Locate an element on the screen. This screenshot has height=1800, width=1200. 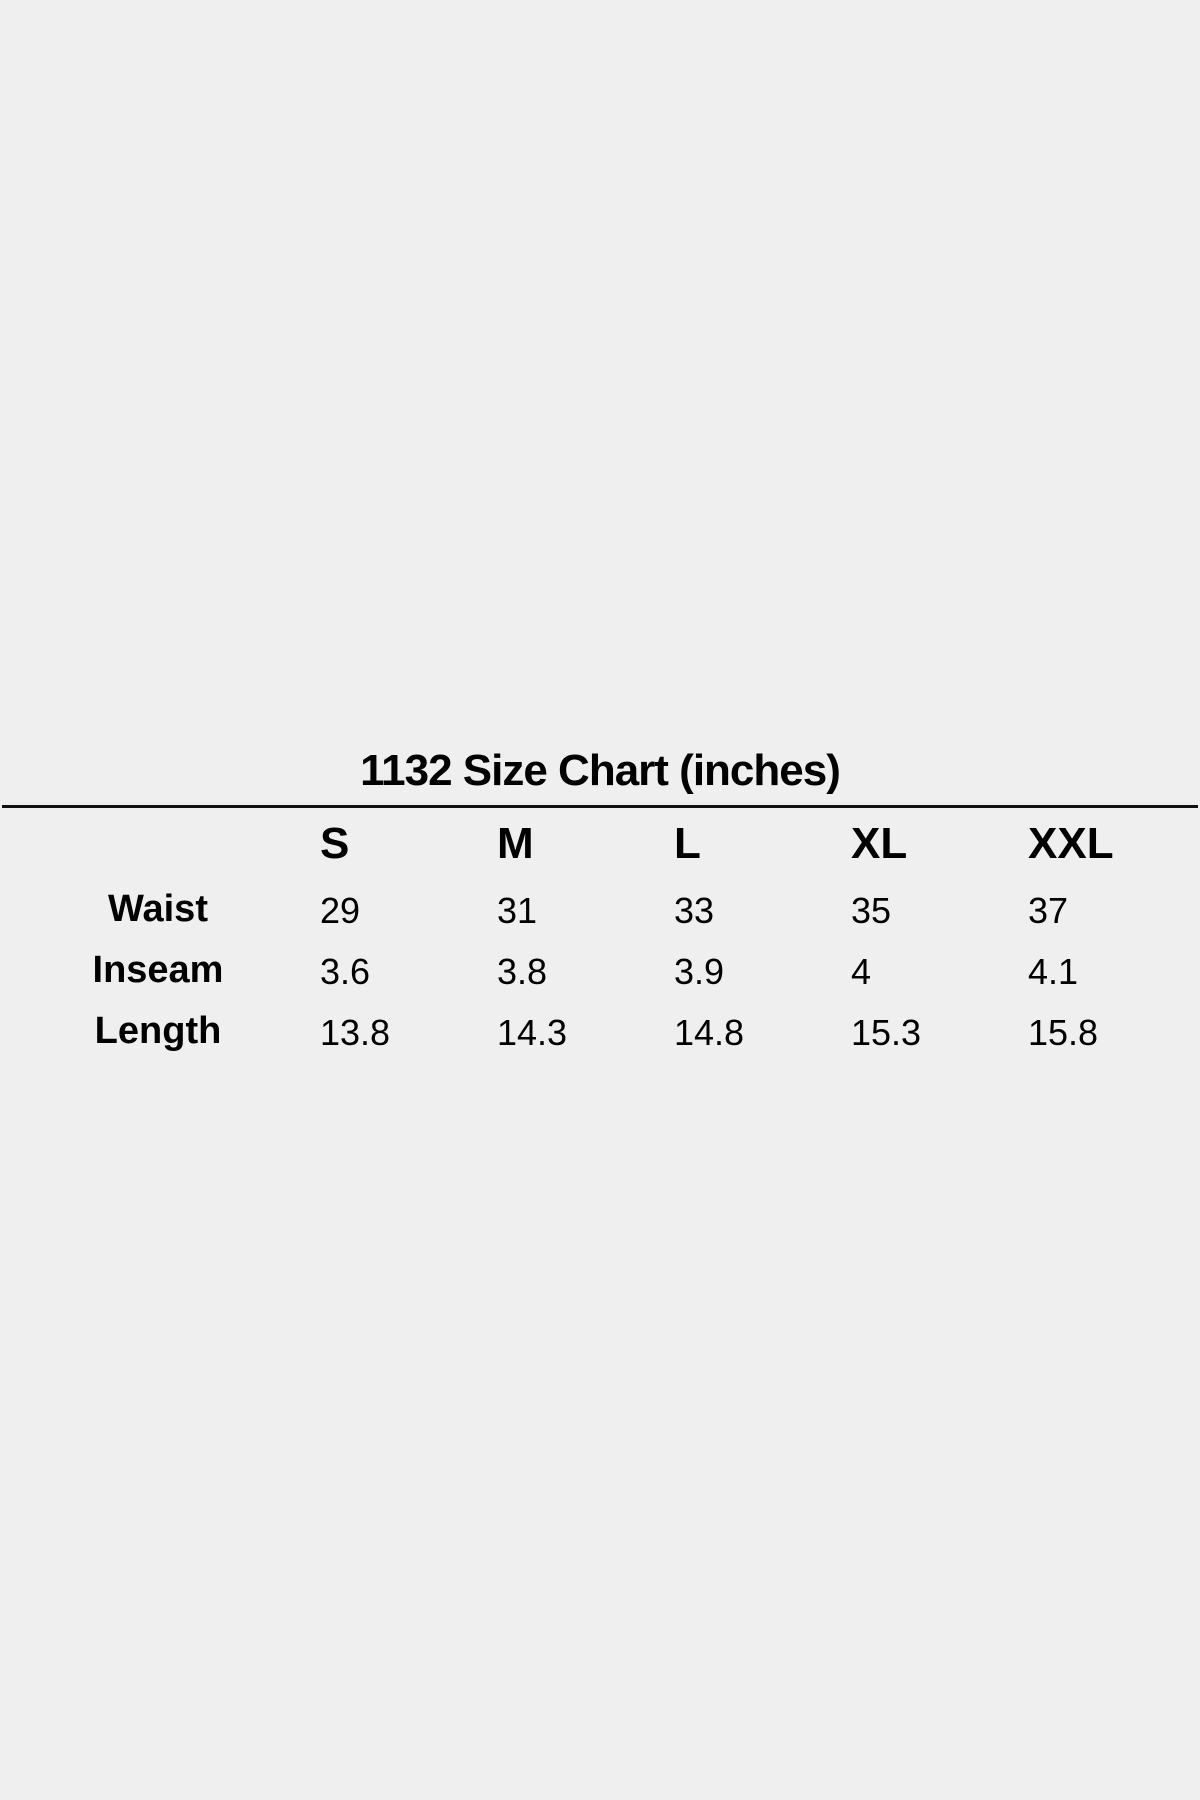
size-header: L is located at coordinates (687, 843).